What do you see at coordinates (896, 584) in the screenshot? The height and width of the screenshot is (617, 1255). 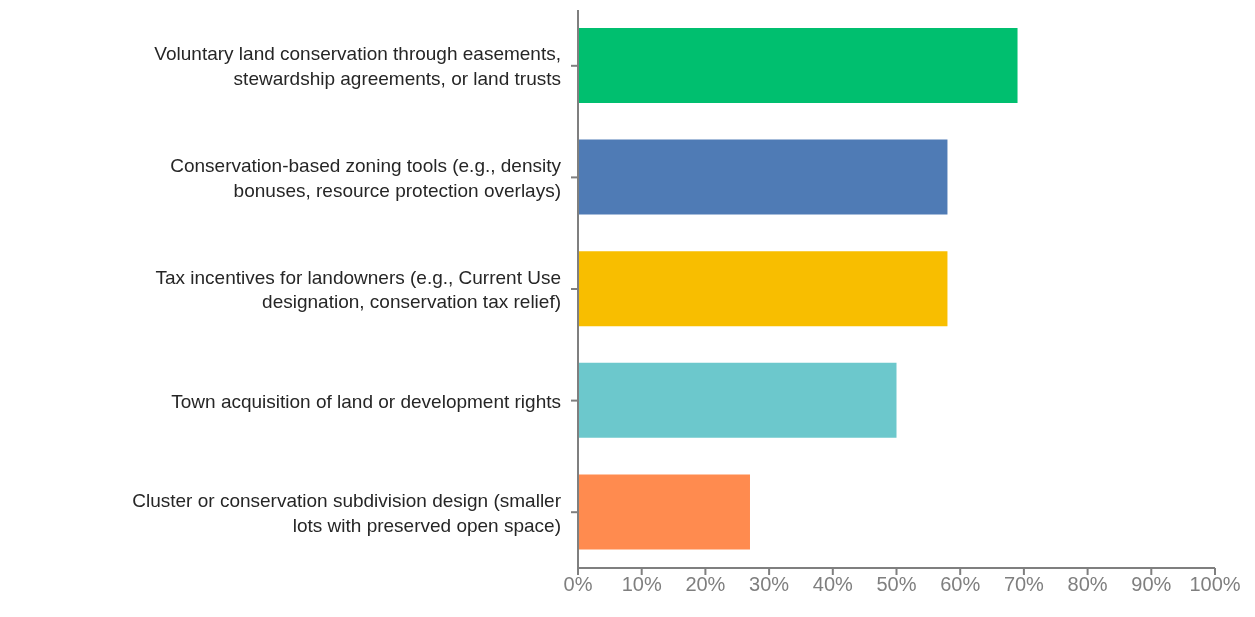 I see `x-tick-label: 50%` at bounding box center [896, 584].